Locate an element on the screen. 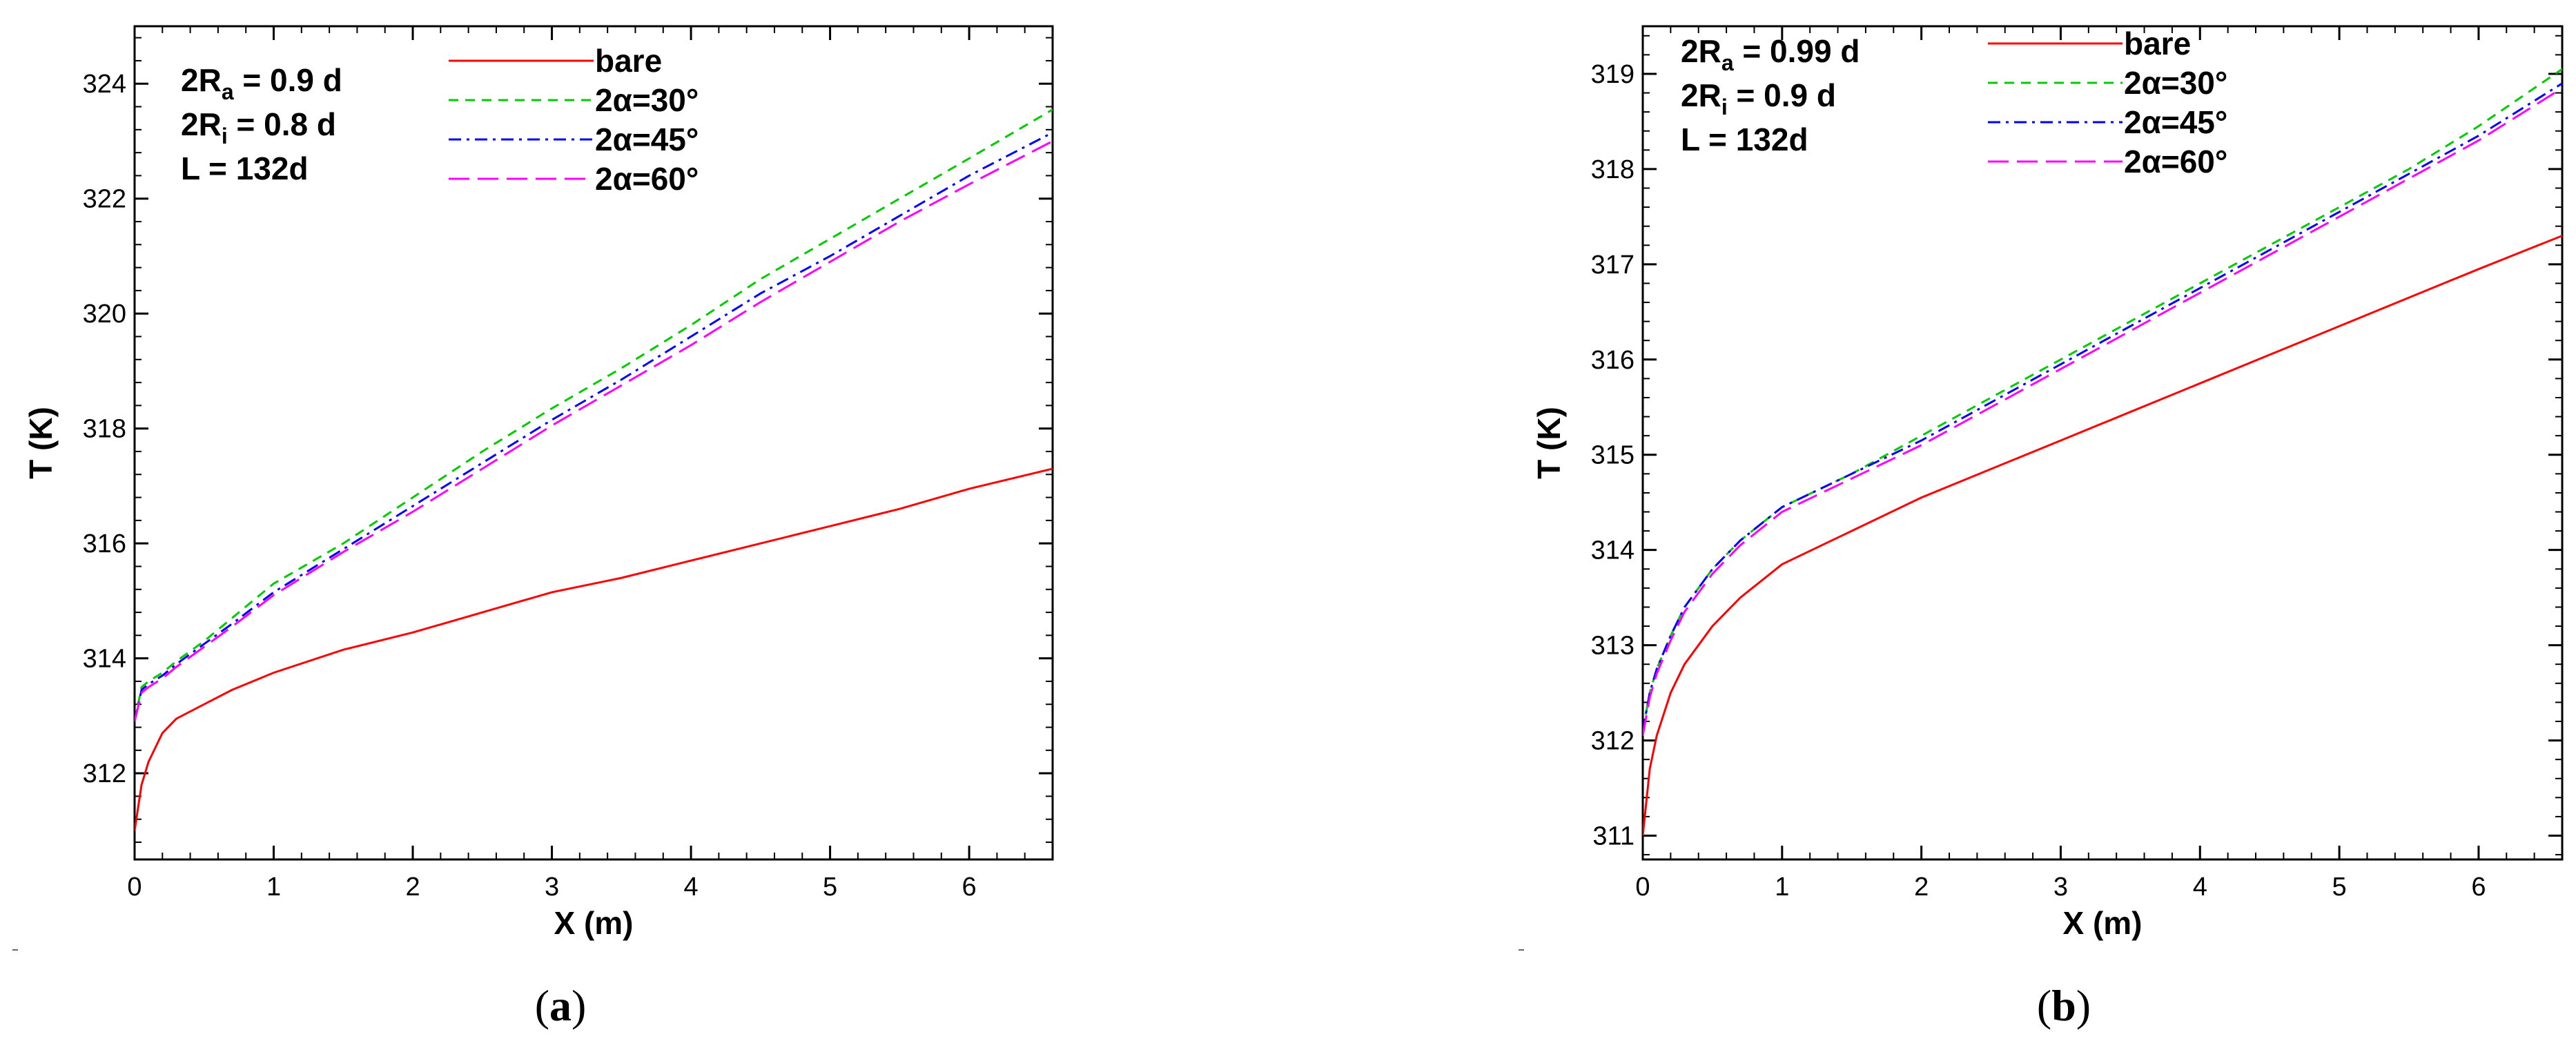 This screenshot has width=2576, height=1050. y-tick-label: 313 is located at coordinates (1613, 646).